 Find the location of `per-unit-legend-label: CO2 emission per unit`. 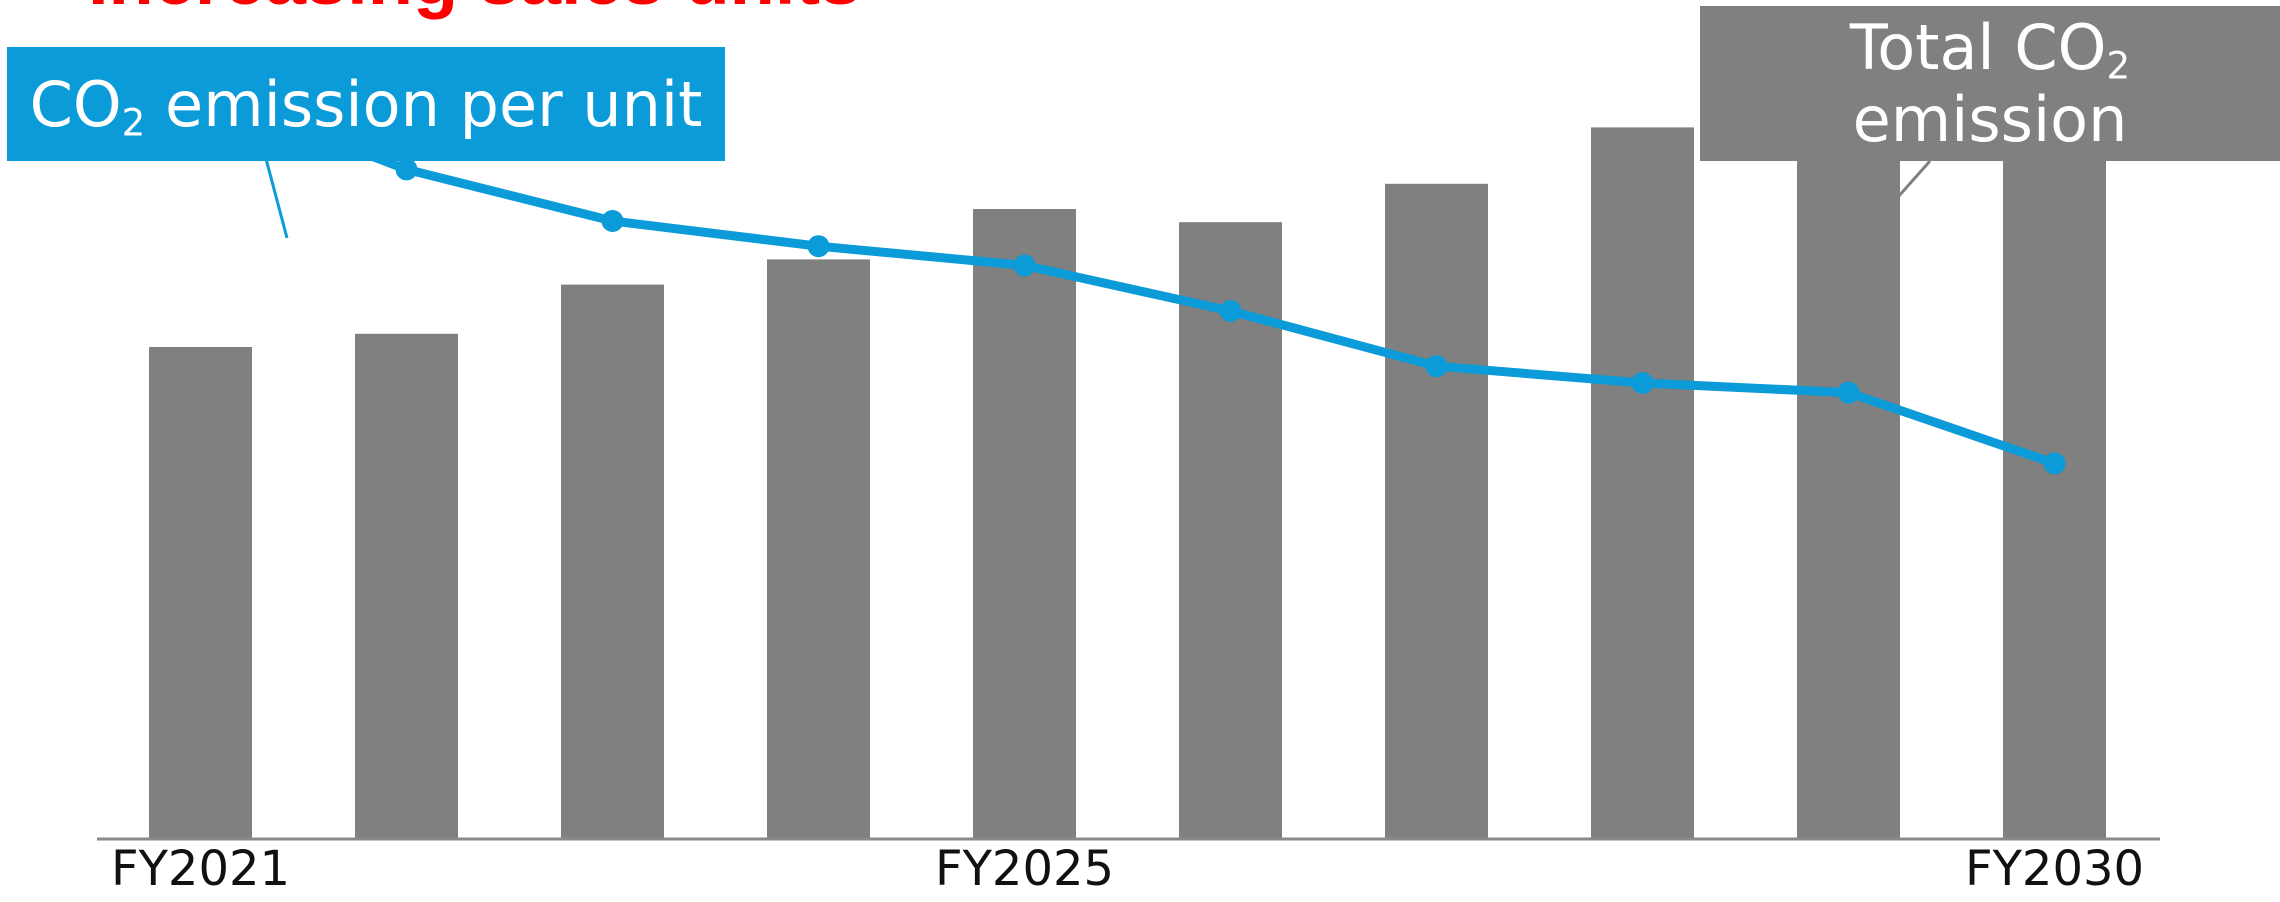

per-unit-legend-label: CO2 emission per unit is located at coordinates (366, 104).